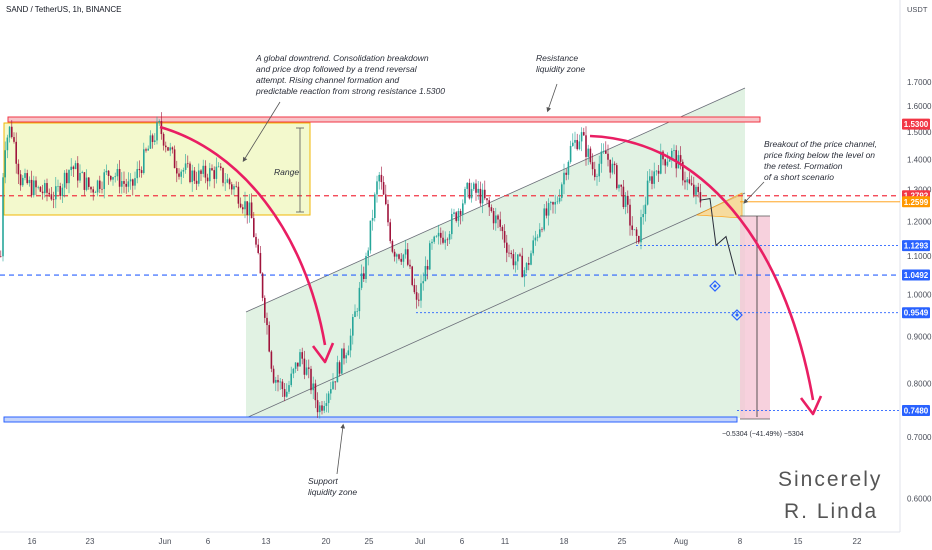 Image resolution: width=932 pixels, height=550 pixels. Describe the element at coordinates (327, 80) in the screenshot. I see `svg-text:attempt. Rising channel format: attempt. Rising channel formation and` at that location.